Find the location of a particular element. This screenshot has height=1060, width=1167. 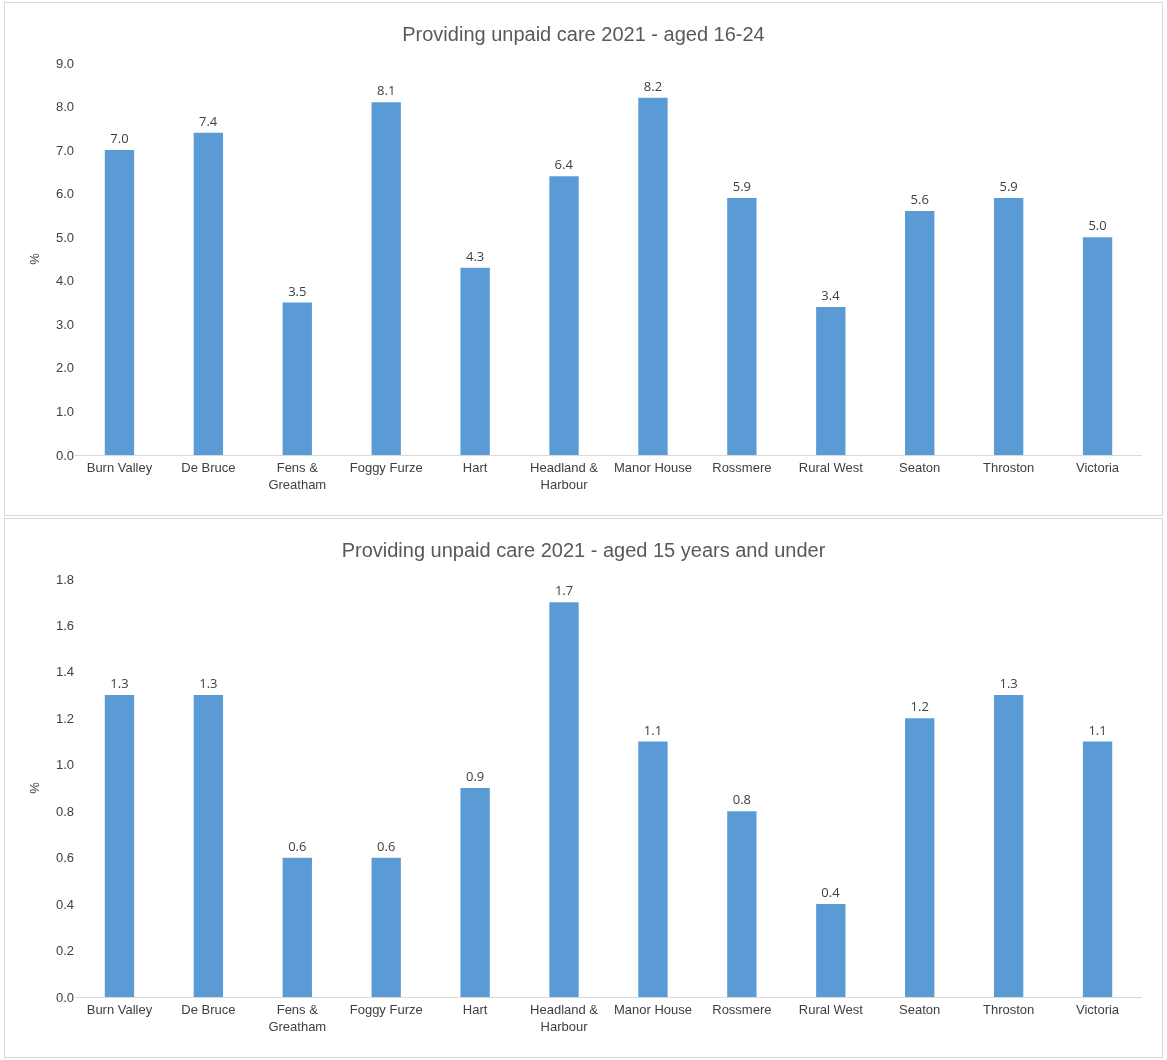

y-tick-label: 2.0 is located at coordinates (64, 368).